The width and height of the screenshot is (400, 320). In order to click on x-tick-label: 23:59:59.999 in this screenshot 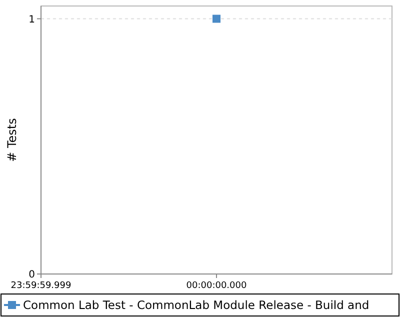, I will do `click(41, 286)`.